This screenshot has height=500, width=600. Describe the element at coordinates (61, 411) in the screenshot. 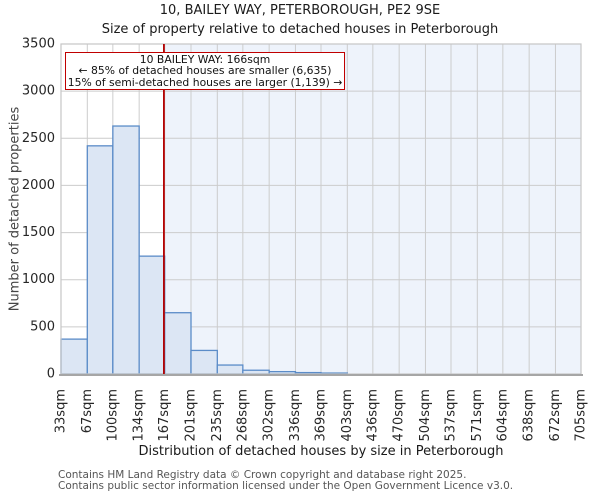

I see `x-tick-label: 33sqm` at that location.